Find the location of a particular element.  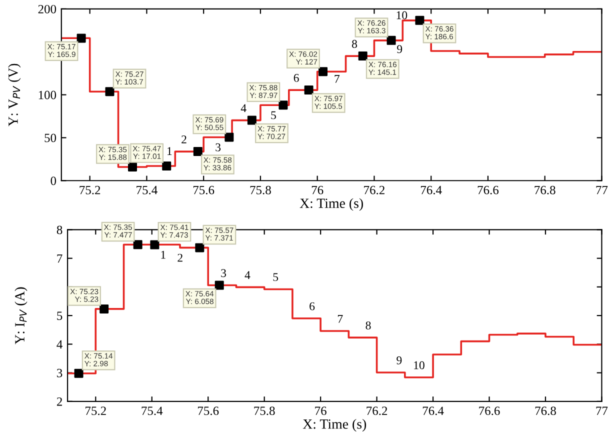

y-tick-label: 2 is located at coordinates (59, 401).